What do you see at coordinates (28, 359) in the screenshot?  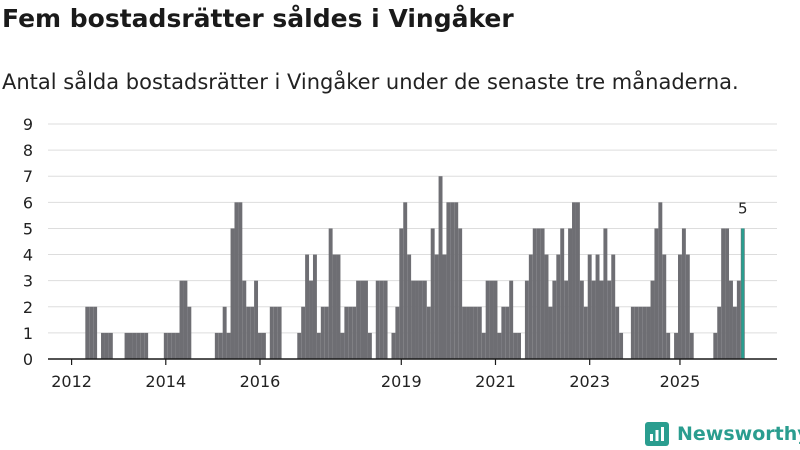 I see `y-tick-label: 0` at bounding box center [28, 359].